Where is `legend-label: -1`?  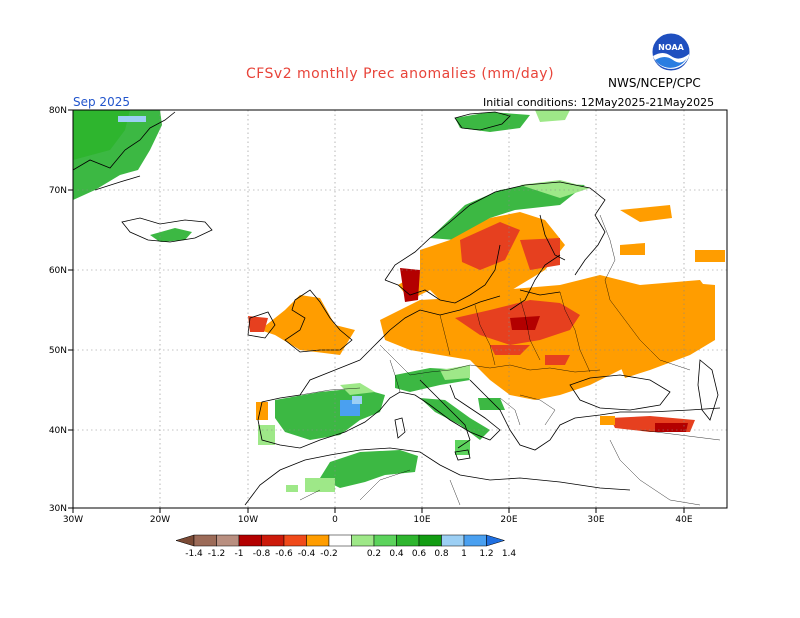
legend-label: -1 is located at coordinates (239, 554).